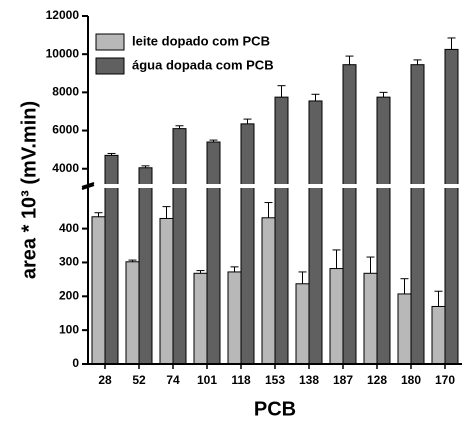 The image size is (466, 421). I want to click on x-tick-label: 180, so click(411, 380).